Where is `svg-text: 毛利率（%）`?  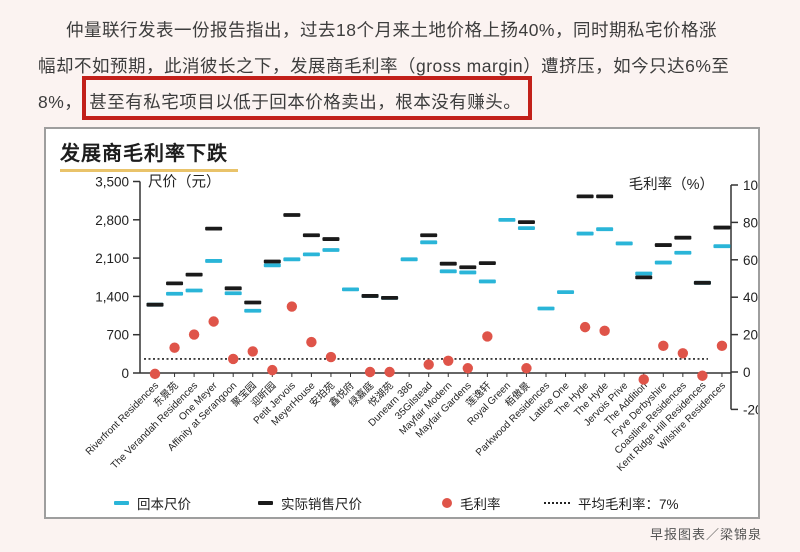 svg-text: 毛利率（%） is located at coordinates (671, 184).